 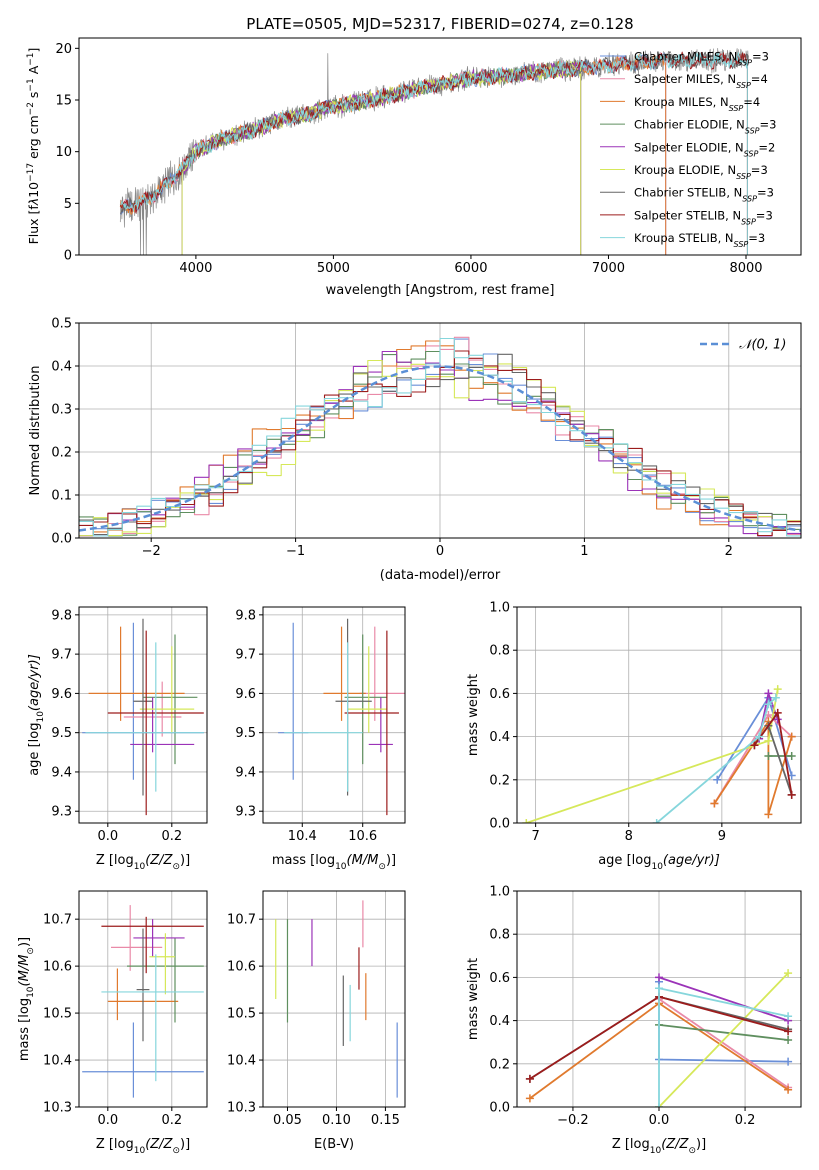 What do you see at coordinates (61, 733) in the screenshot?
I see `y-tick-label: 9.5` at bounding box center [61, 733].